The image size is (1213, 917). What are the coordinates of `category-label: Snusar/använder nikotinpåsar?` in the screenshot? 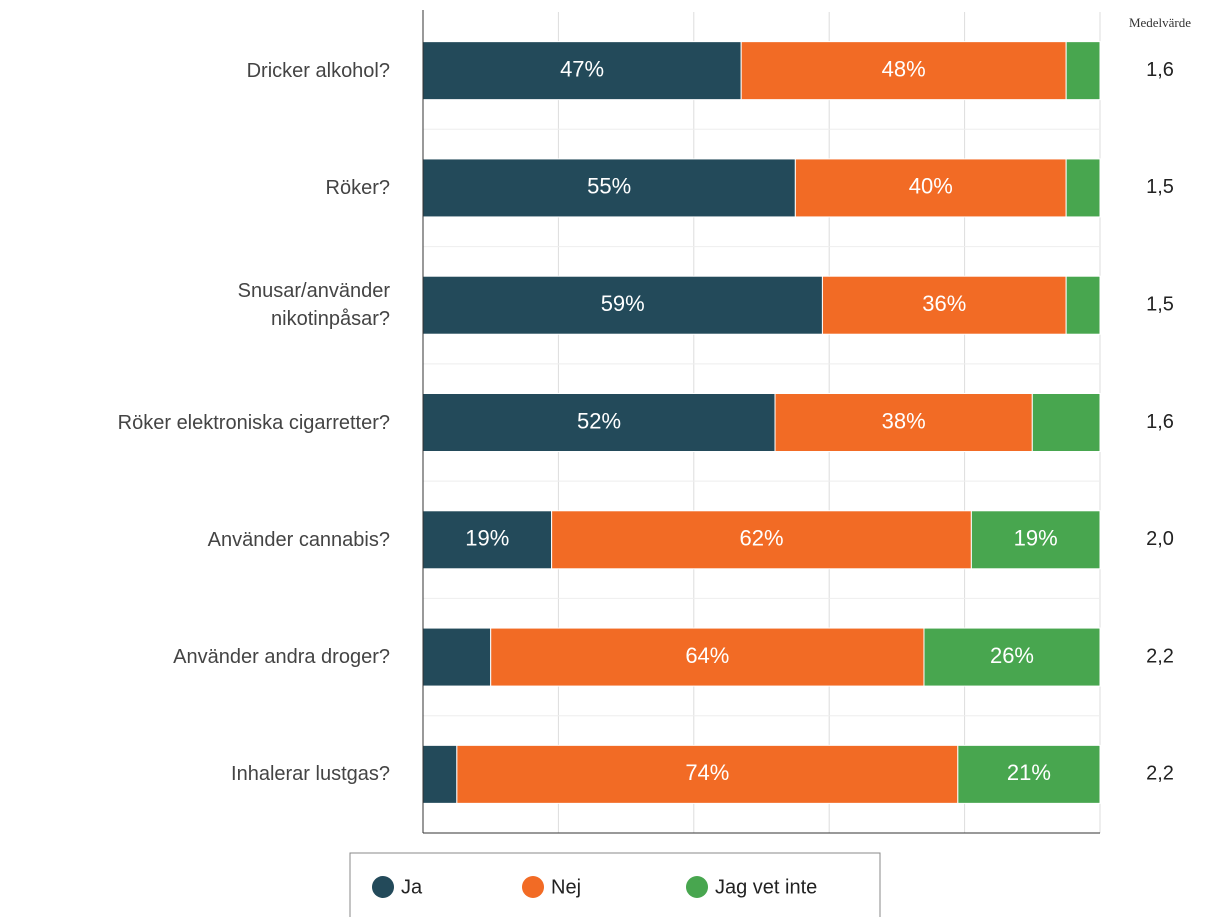 It's located at (313, 305).